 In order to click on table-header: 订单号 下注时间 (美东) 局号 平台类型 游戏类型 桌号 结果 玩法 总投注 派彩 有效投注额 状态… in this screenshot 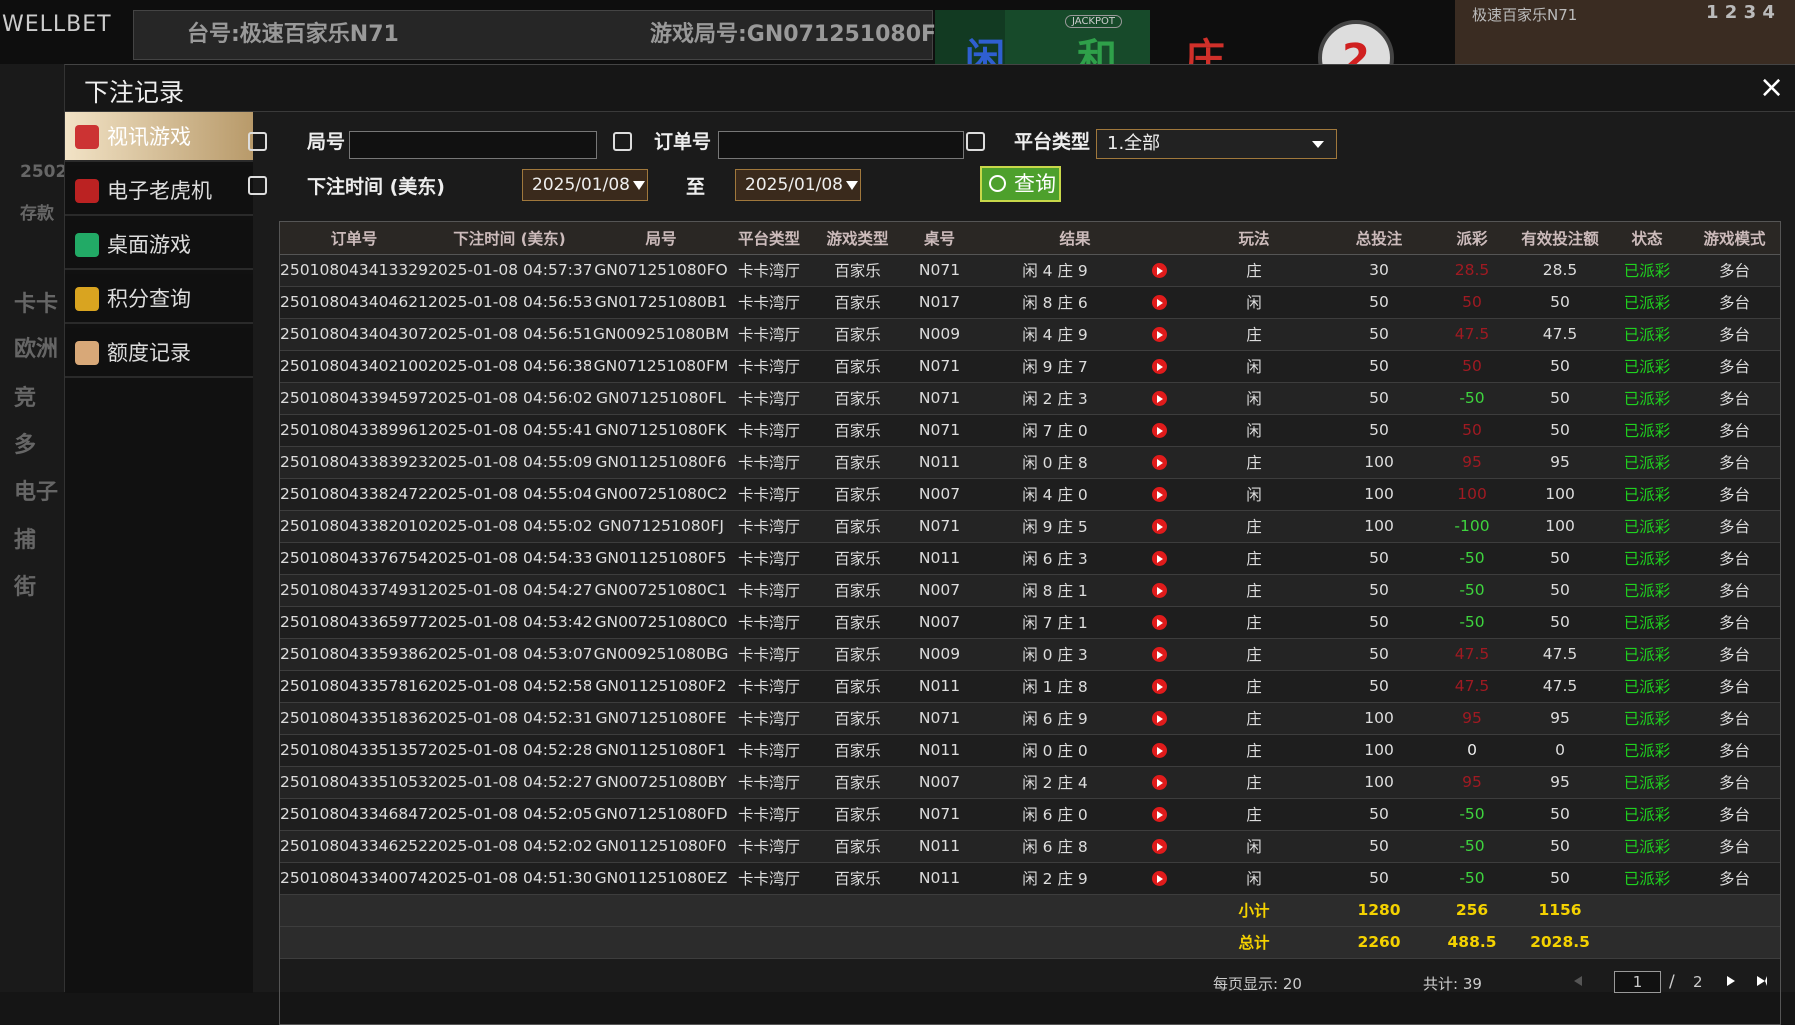, I will do `click(1030, 238)`.